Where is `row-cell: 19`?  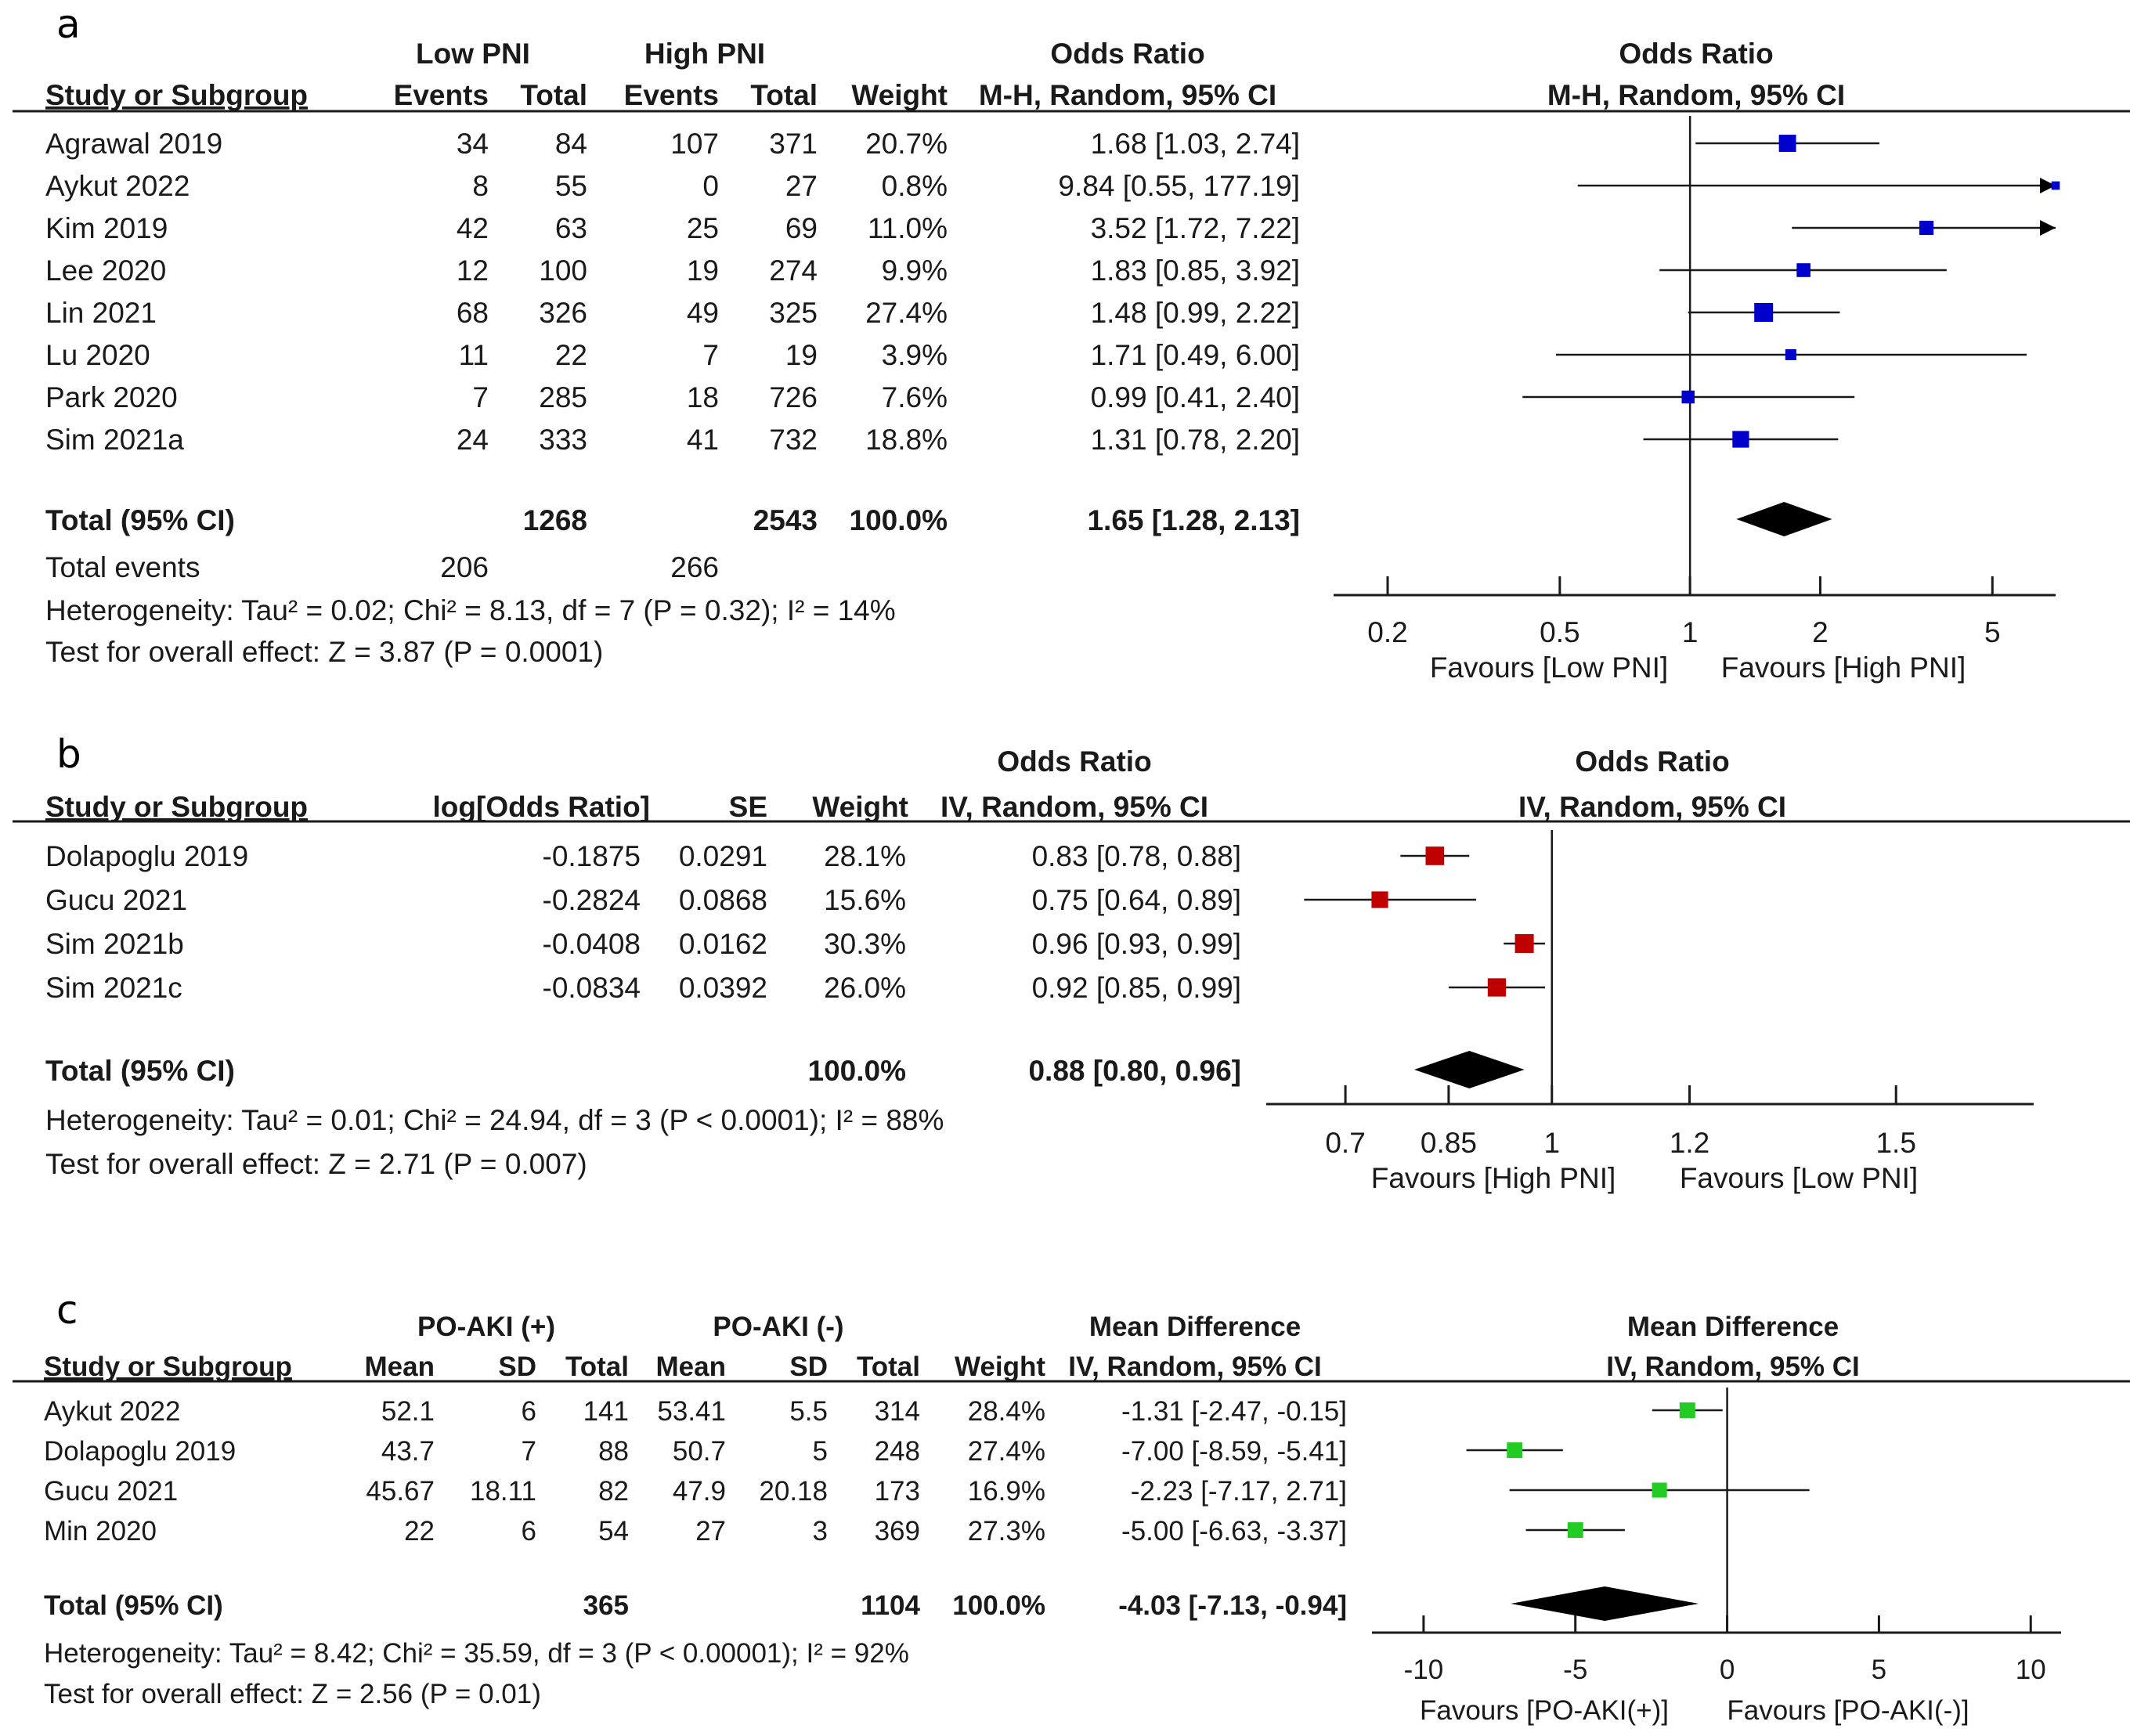 row-cell: 19 is located at coordinates (801, 355).